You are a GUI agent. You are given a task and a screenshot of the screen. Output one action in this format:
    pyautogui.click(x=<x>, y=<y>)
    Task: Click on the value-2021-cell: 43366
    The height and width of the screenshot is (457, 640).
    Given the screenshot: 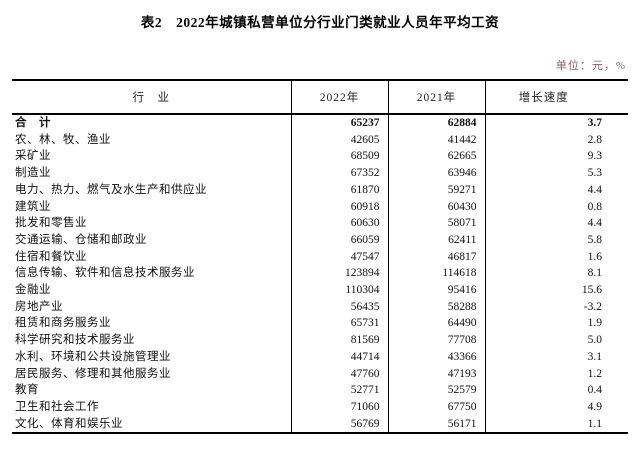 What is the action you would take?
    pyautogui.click(x=437, y=357)
    